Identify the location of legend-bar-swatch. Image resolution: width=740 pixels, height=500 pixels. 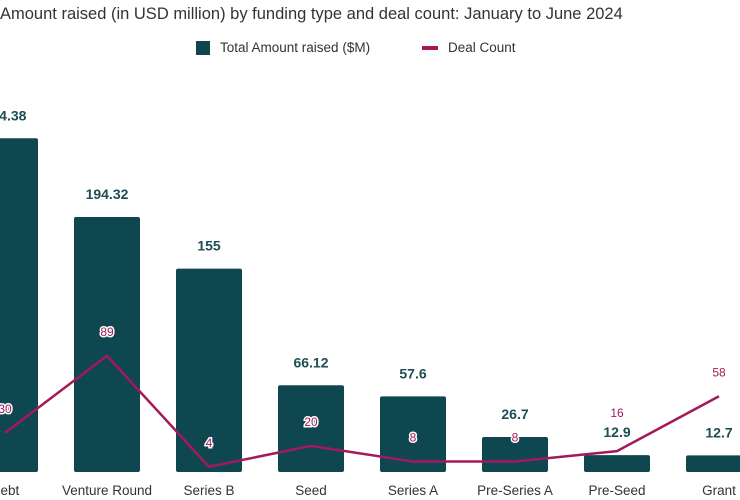
(203, 47).